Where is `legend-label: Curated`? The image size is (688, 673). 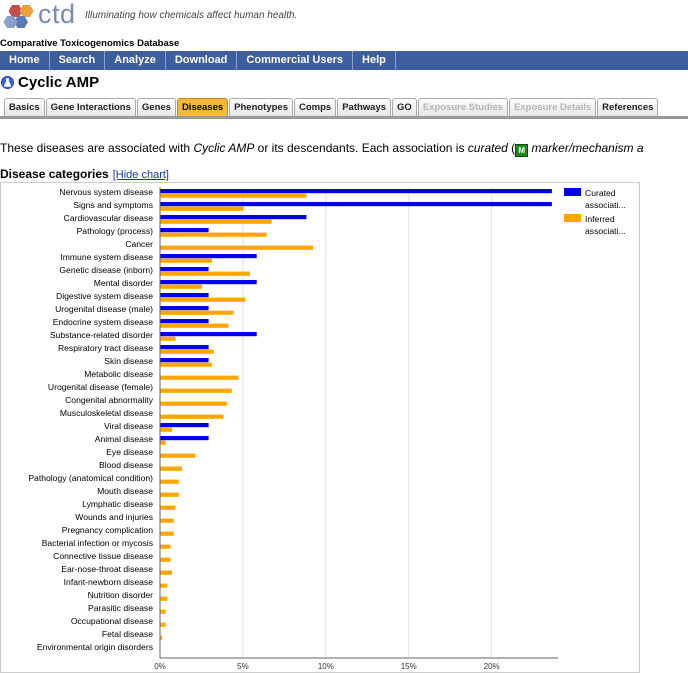 legend-label: Curated is located at coordinates (600, 193).